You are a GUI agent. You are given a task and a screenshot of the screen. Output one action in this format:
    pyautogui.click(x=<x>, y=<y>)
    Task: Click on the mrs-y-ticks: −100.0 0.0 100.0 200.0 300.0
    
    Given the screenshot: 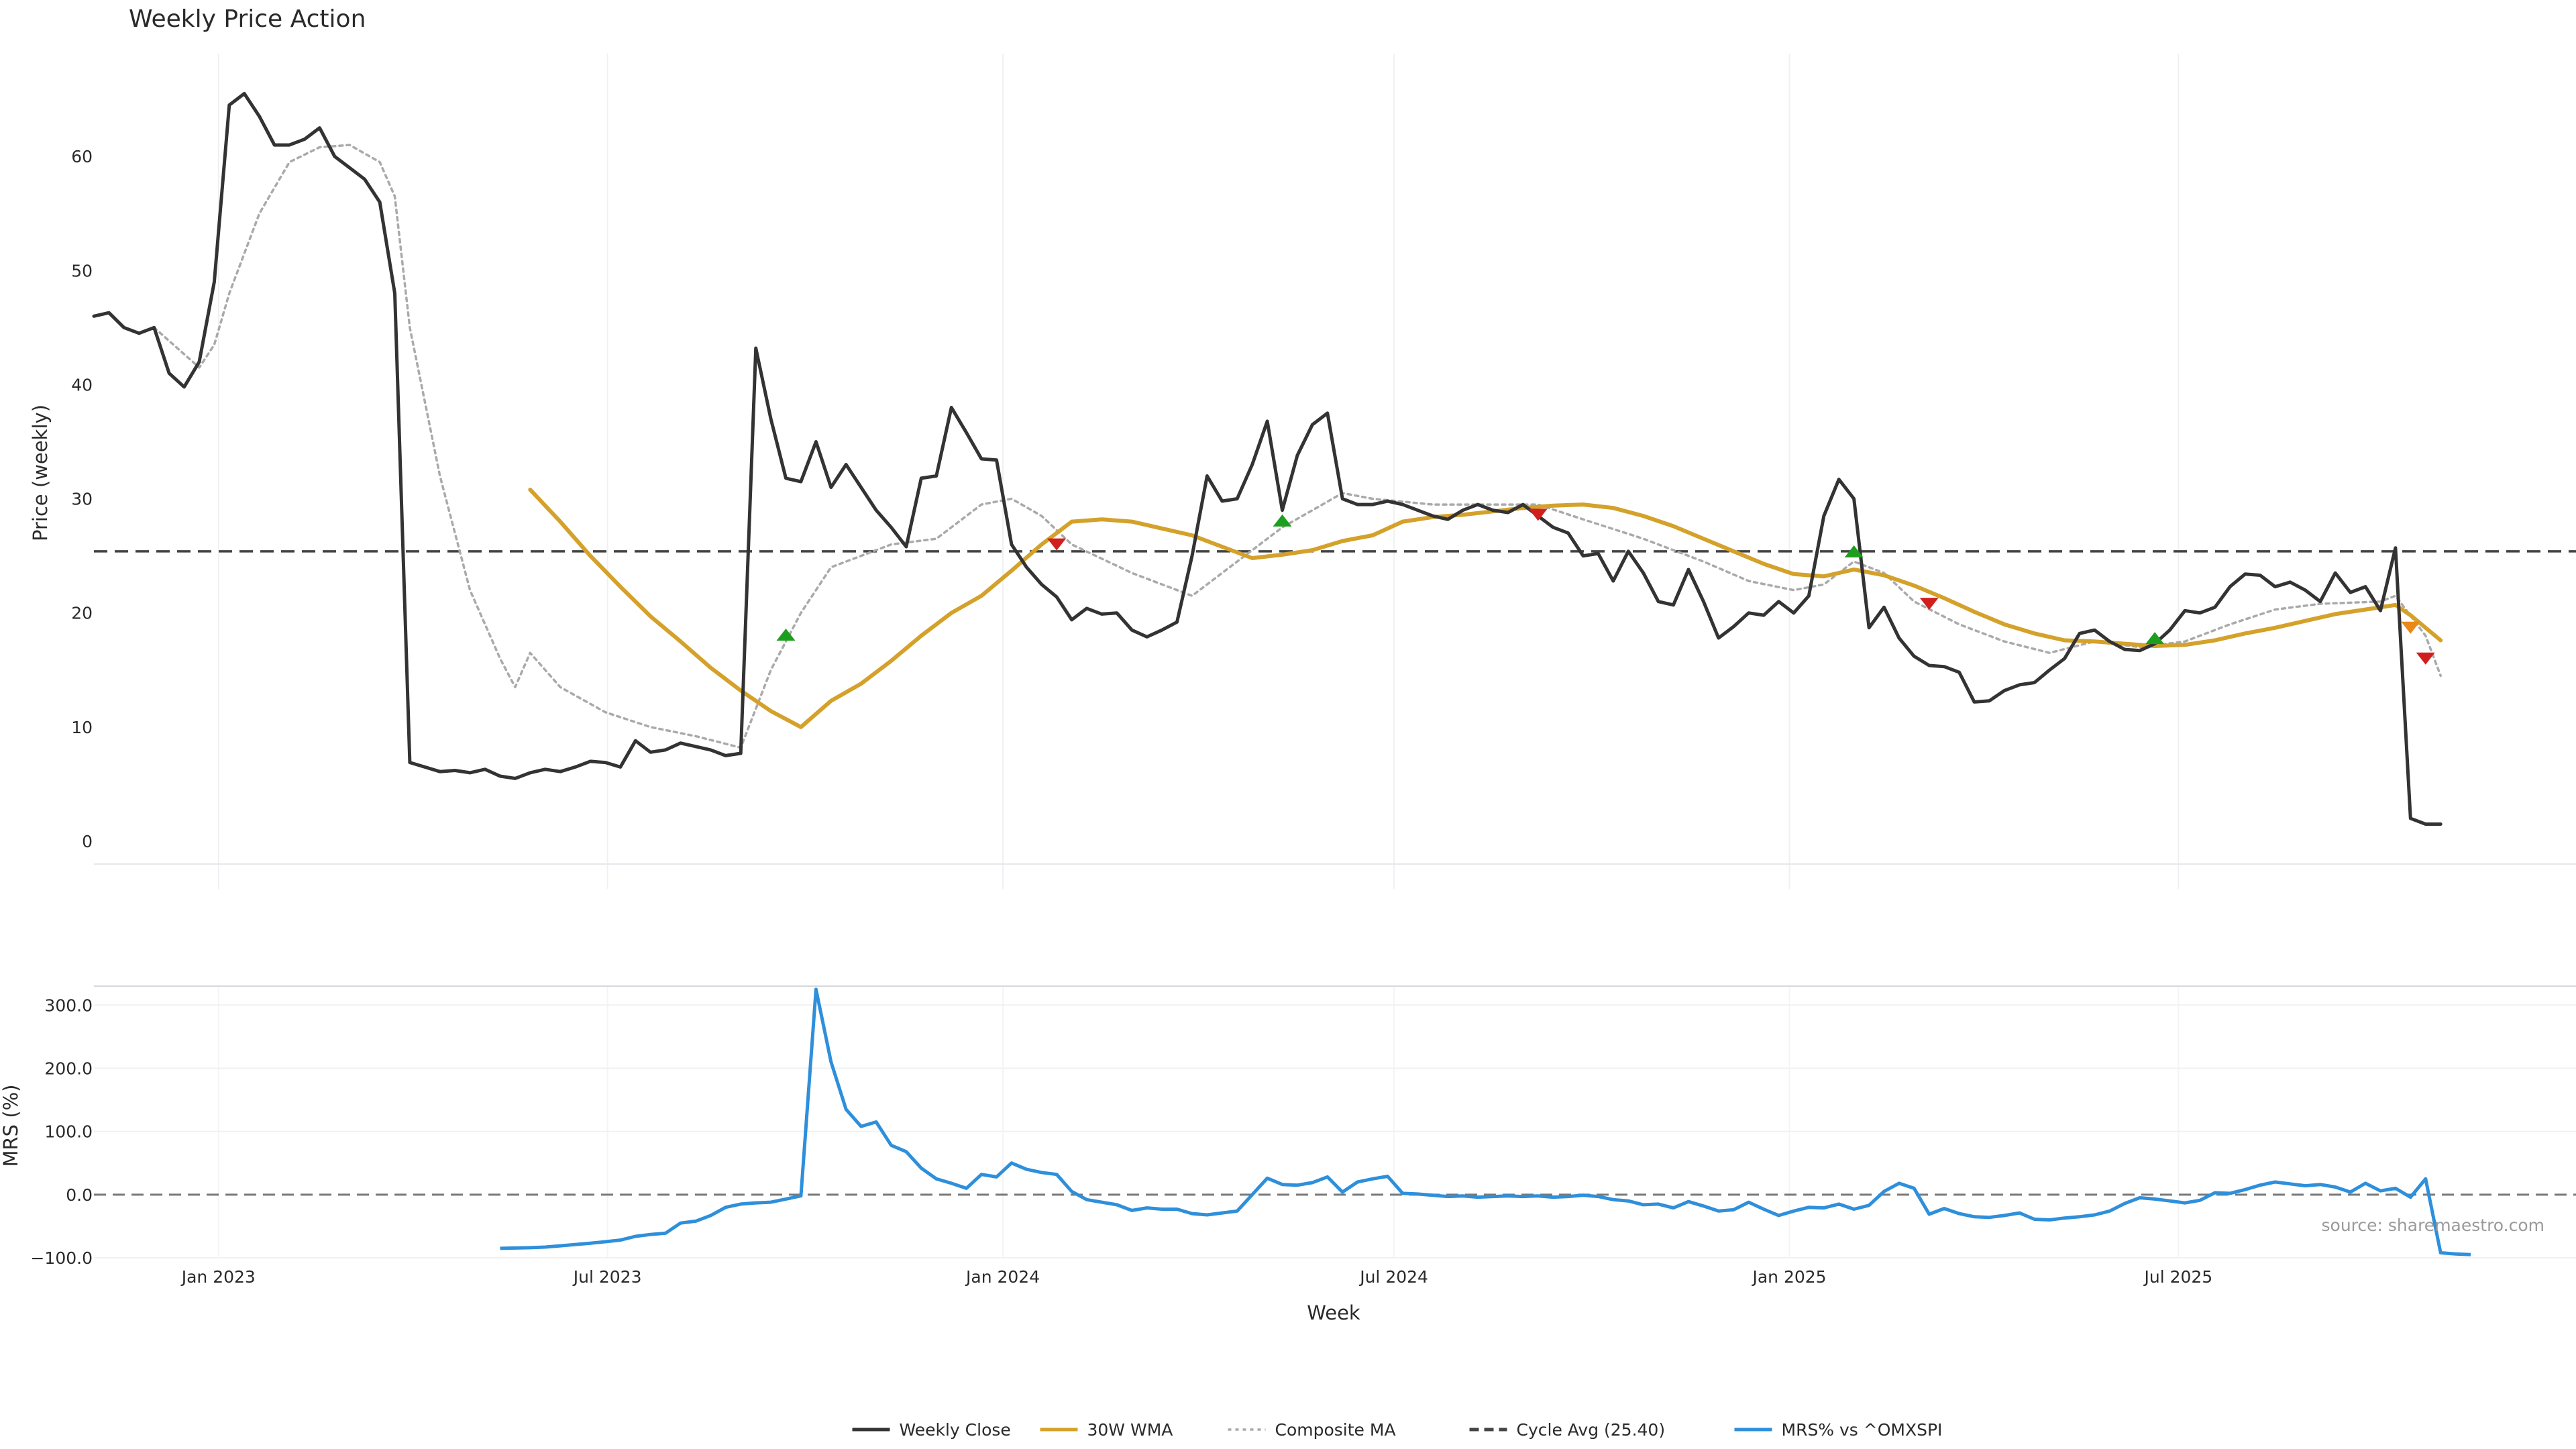 What is the action you would take?
    pyautogui.click(x=61, y=1132)
    